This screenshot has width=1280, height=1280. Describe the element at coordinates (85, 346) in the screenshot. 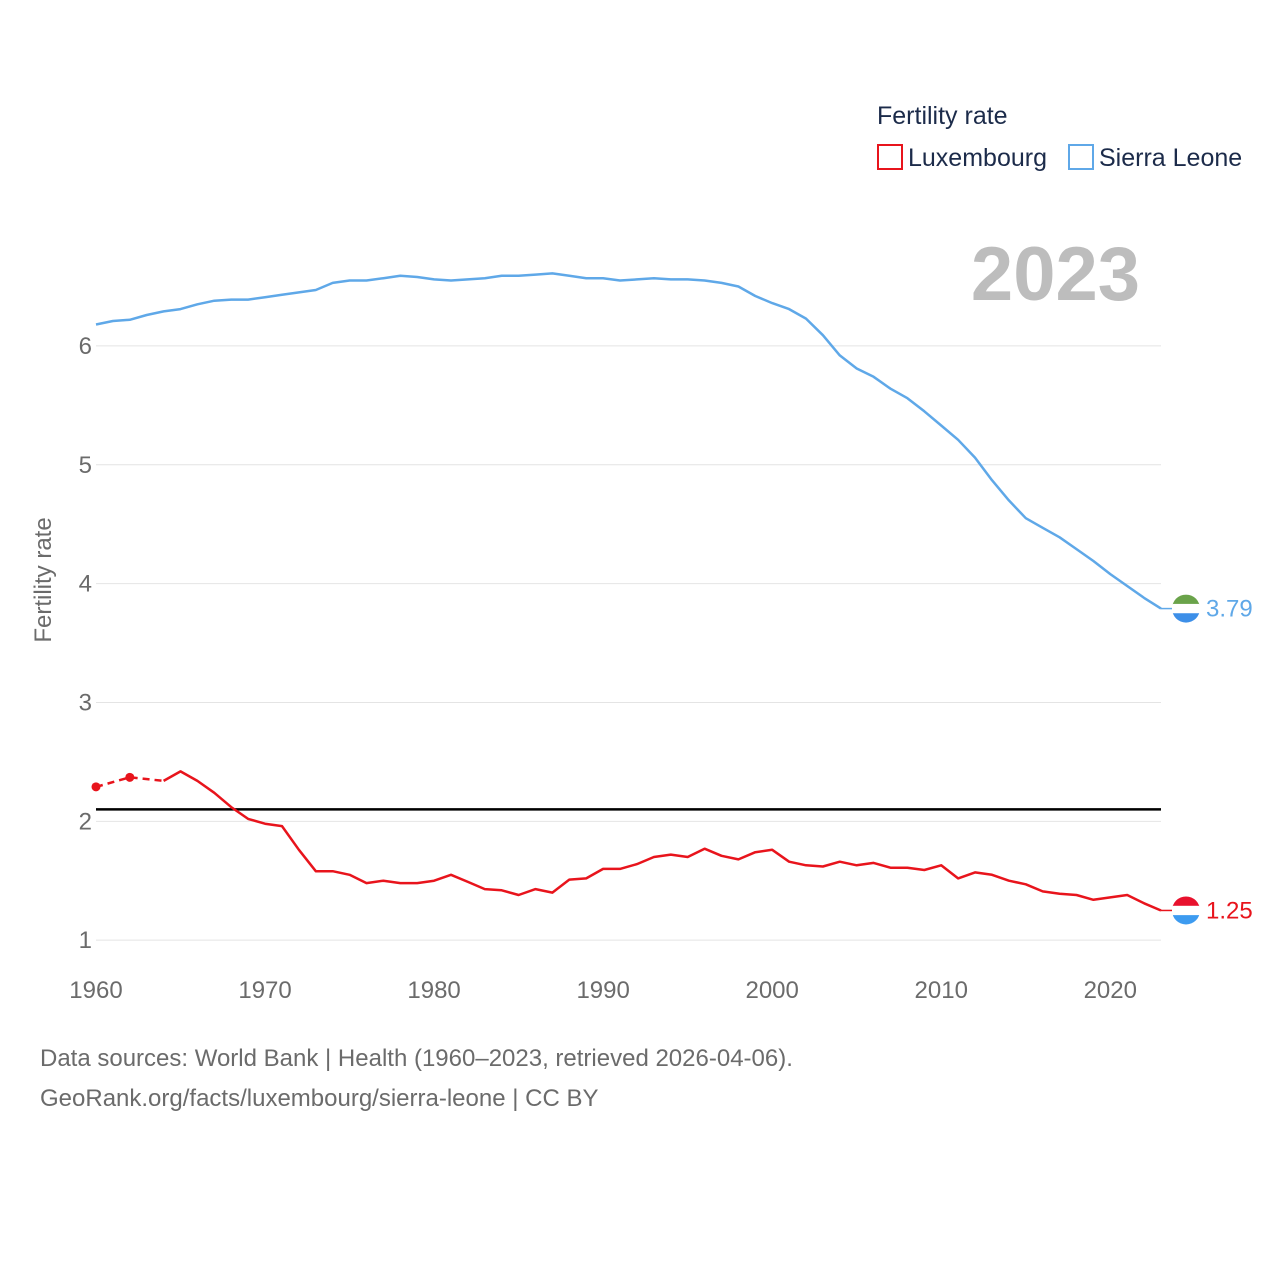

I see `y-tick-label-6: 6` at that location.